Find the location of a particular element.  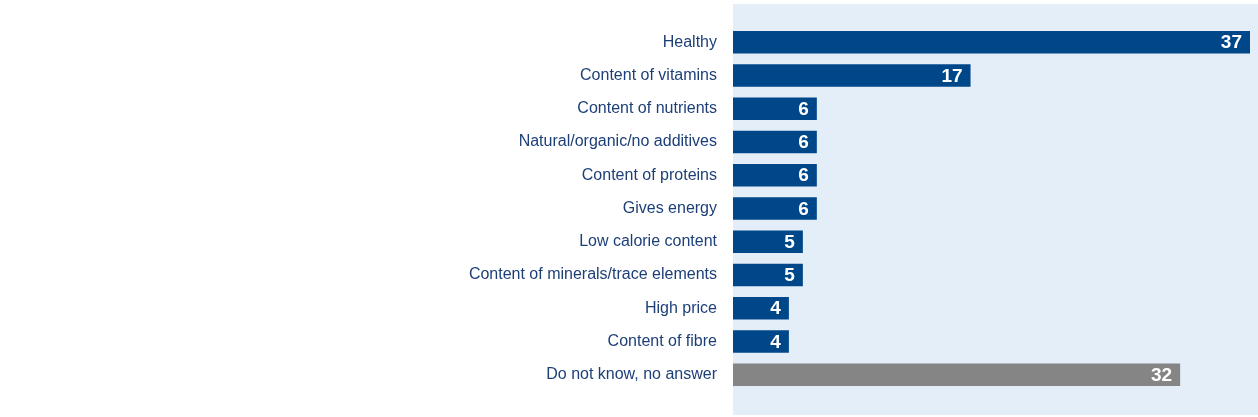

y-tick-label: Content of minerals/trace elements is located at coordinates (592, 274).